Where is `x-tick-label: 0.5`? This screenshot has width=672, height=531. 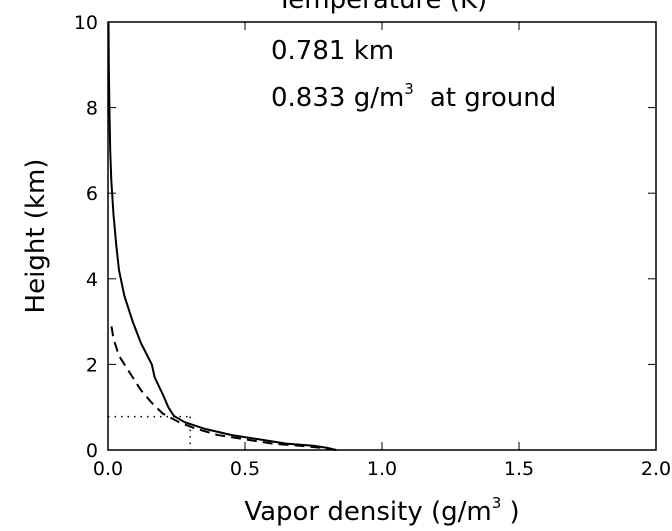 x-tick-label: 0.5 is located at coordinates (245, 469).